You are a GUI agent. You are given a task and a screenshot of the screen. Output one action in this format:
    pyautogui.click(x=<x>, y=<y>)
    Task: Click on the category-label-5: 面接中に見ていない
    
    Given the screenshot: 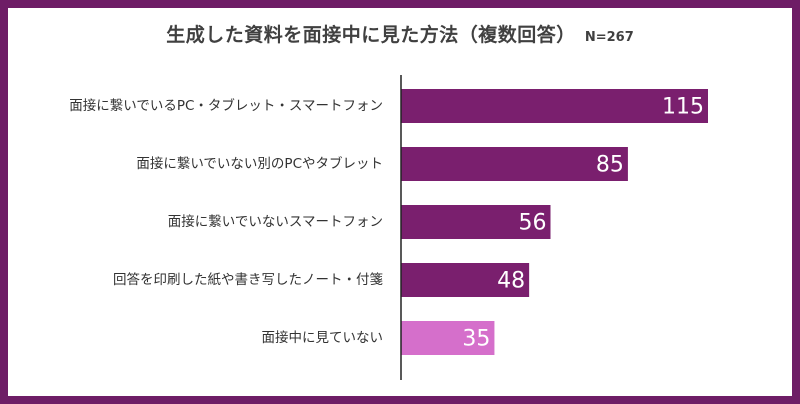 What is the action you would take?
    pyautogui.click(x=323, y=337)
    